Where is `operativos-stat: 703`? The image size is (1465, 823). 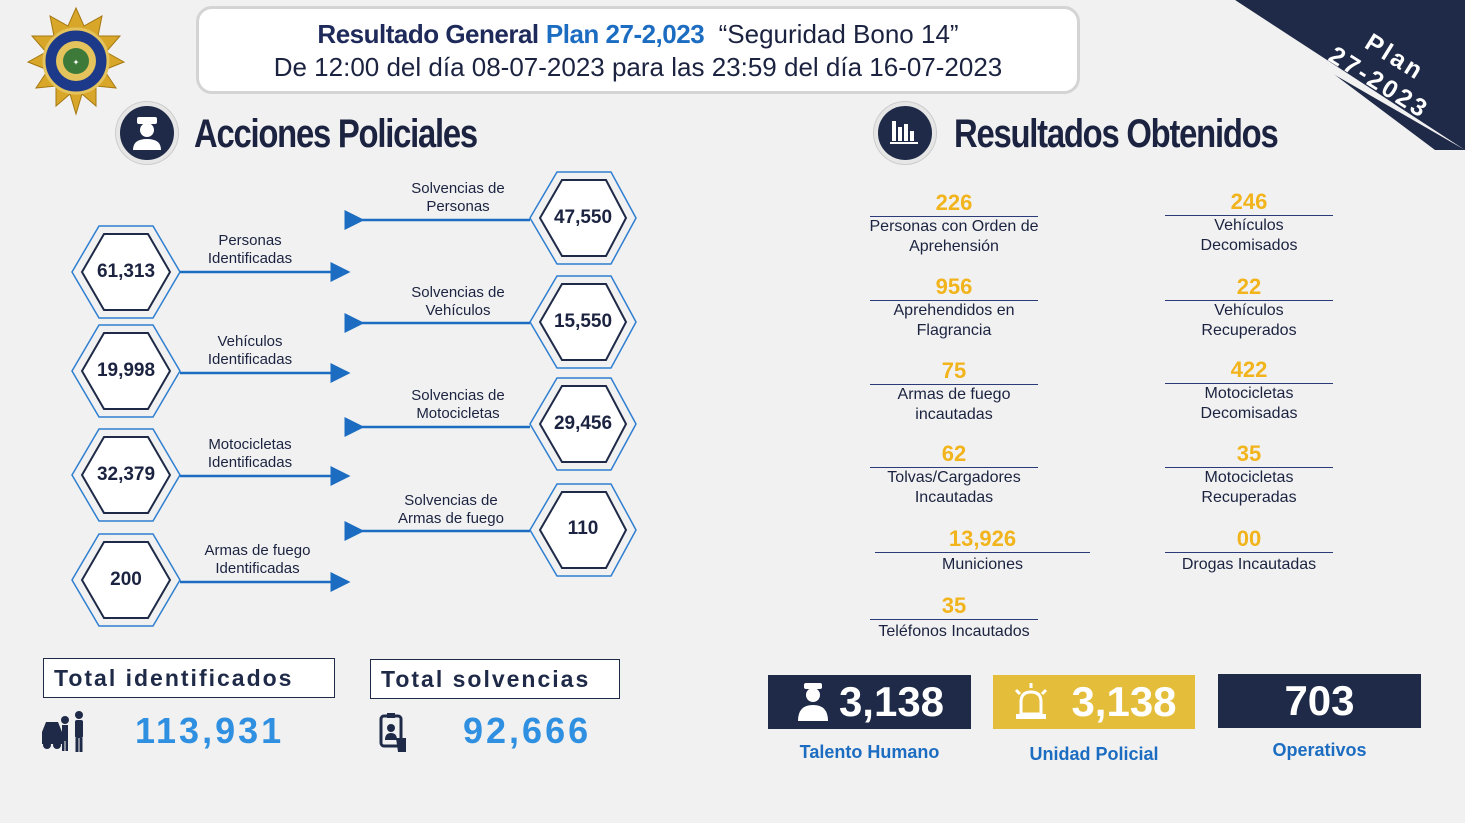
operativos-stat: 703 is located at coordinates (1319, 701).